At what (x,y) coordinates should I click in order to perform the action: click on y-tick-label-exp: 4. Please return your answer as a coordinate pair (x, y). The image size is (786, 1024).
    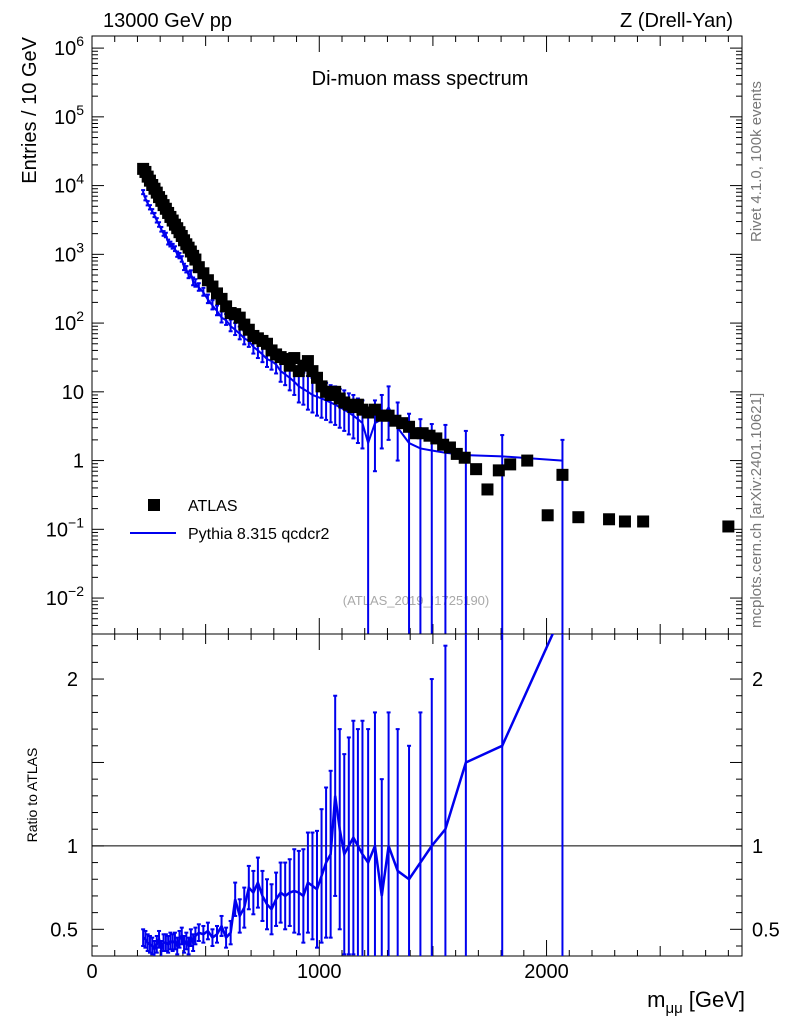
    Looking at the image, I should click on (80, 179).